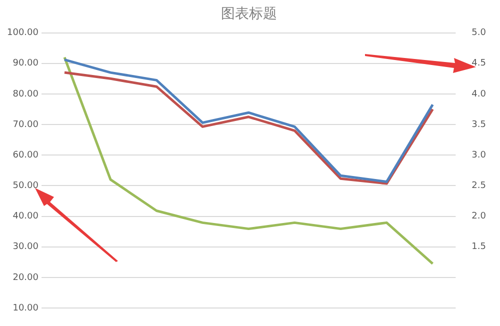  What do you see at coordinates (479, 186) in the screenshot?
I see `y2-tick-label: 2.5` at bounding box center [479, 186].